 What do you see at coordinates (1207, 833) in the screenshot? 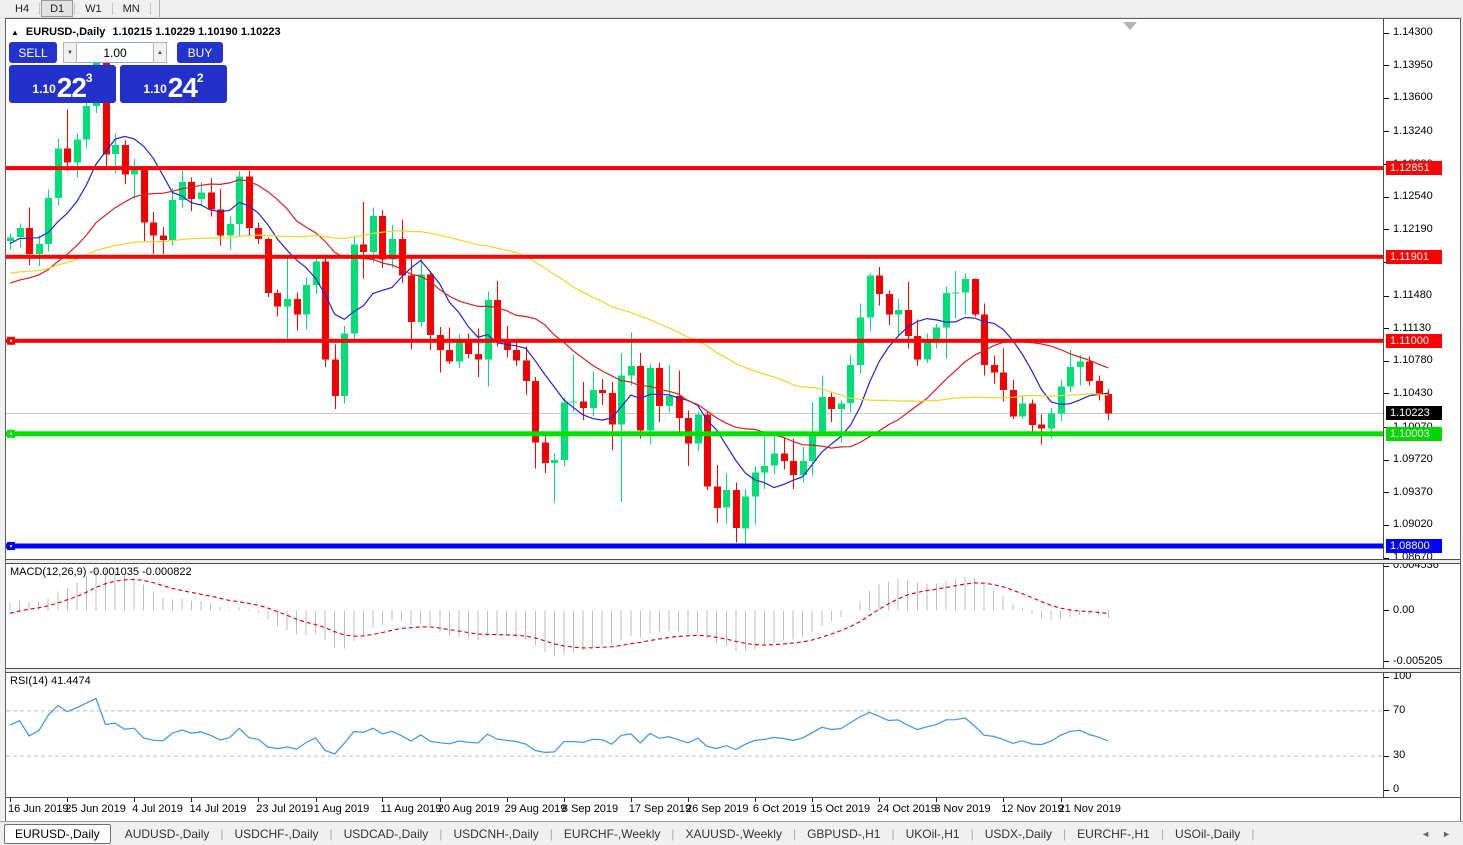
I see `chart-tab-usoil-daily: USOil-,Daily` at bounding box center [1207, 833].